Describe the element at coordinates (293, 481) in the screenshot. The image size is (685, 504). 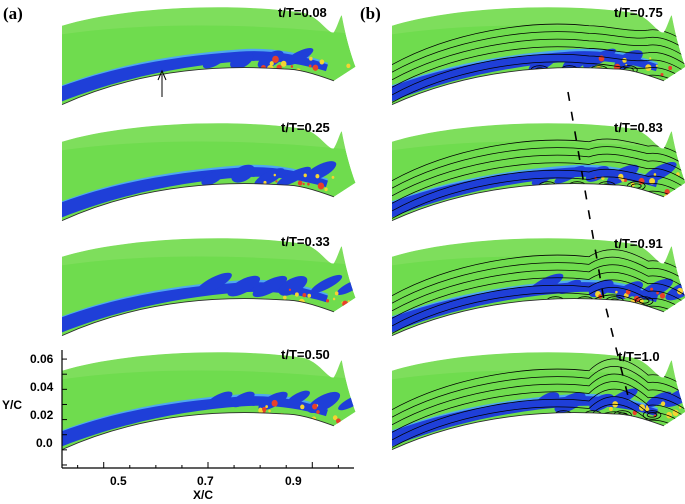
I see `x-tick-label: 0.9` at that location.